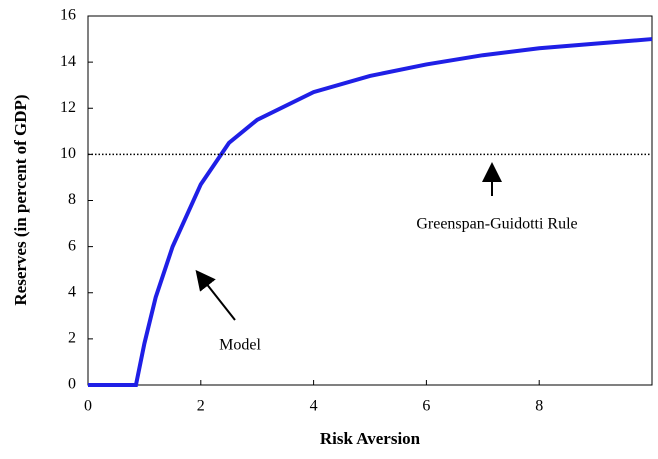 This screenshot has height=459, width=658. Describe the element at coordinates (201, 406) in the screenshot. I see `x-tick-label: 2` at that location.